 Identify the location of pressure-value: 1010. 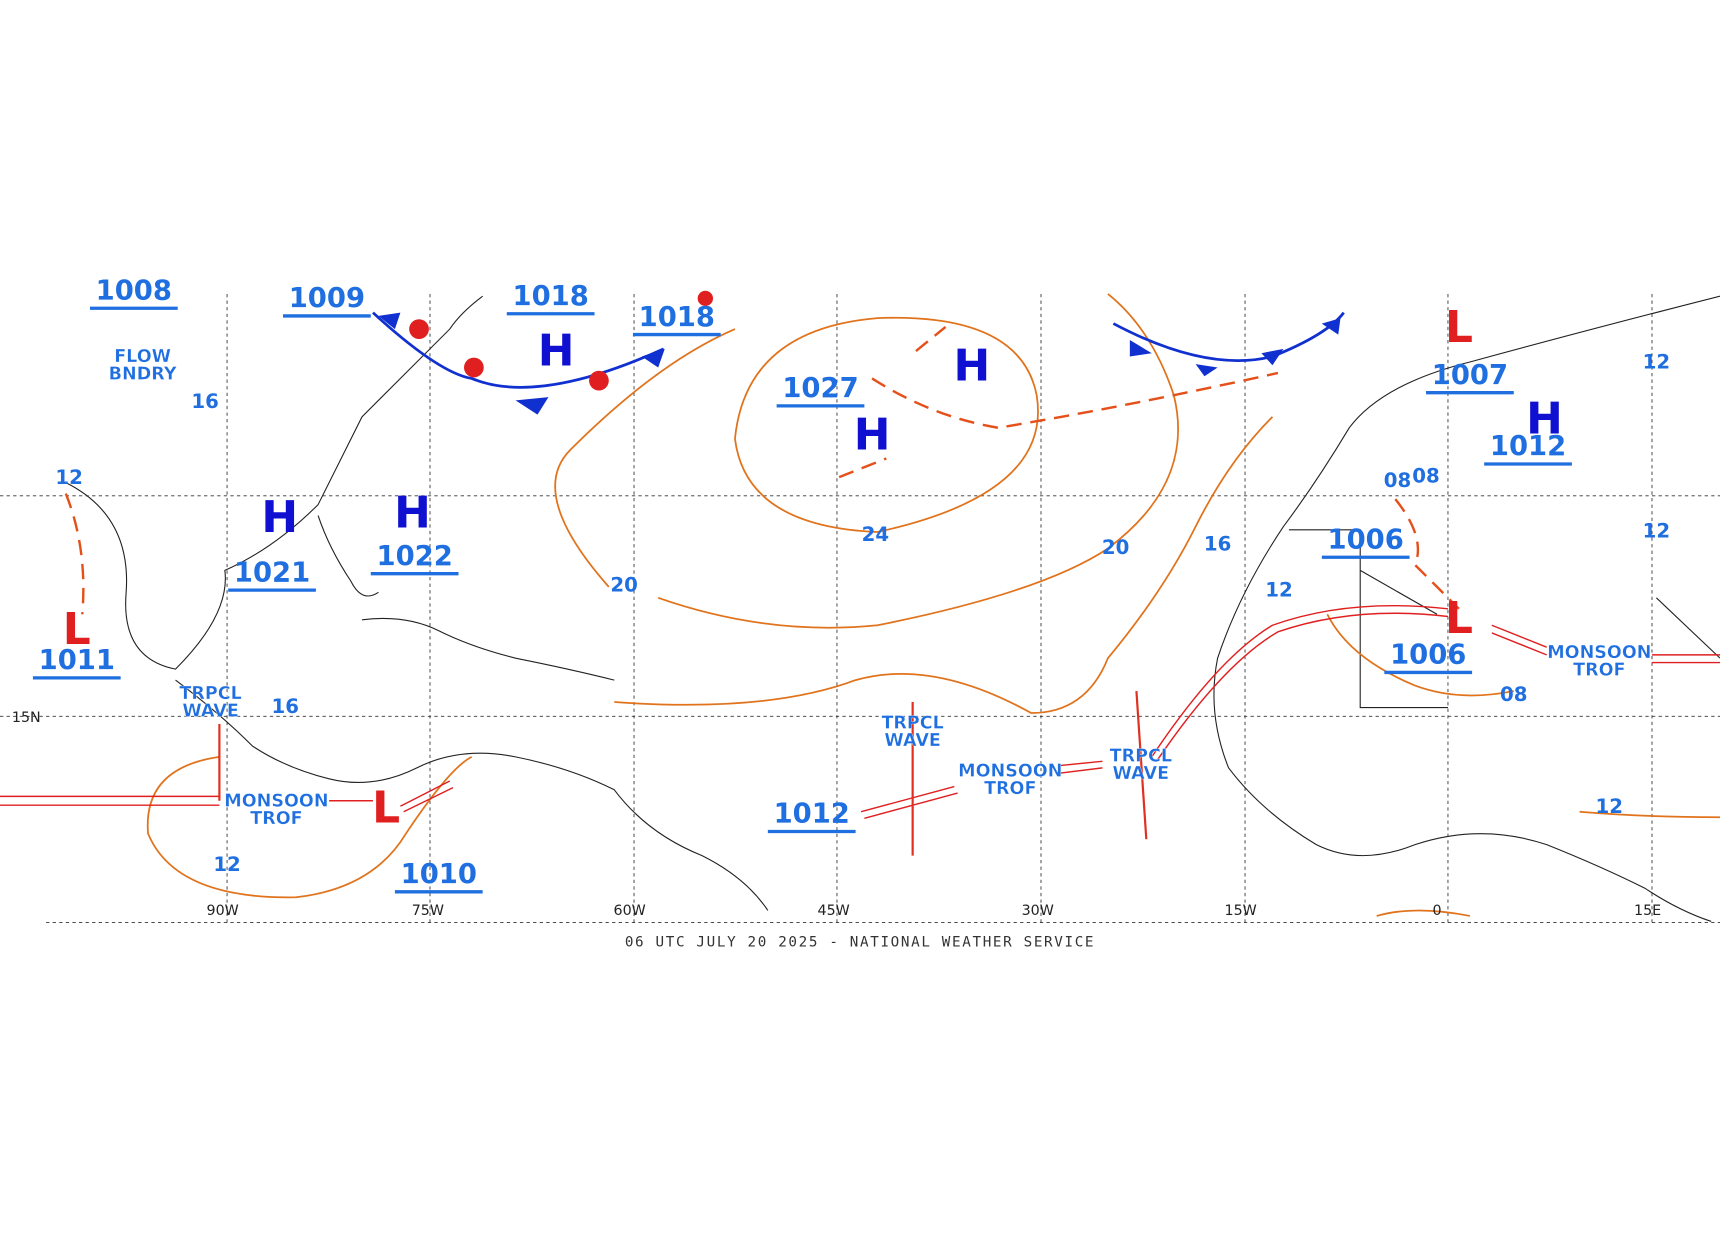
(439, 874).